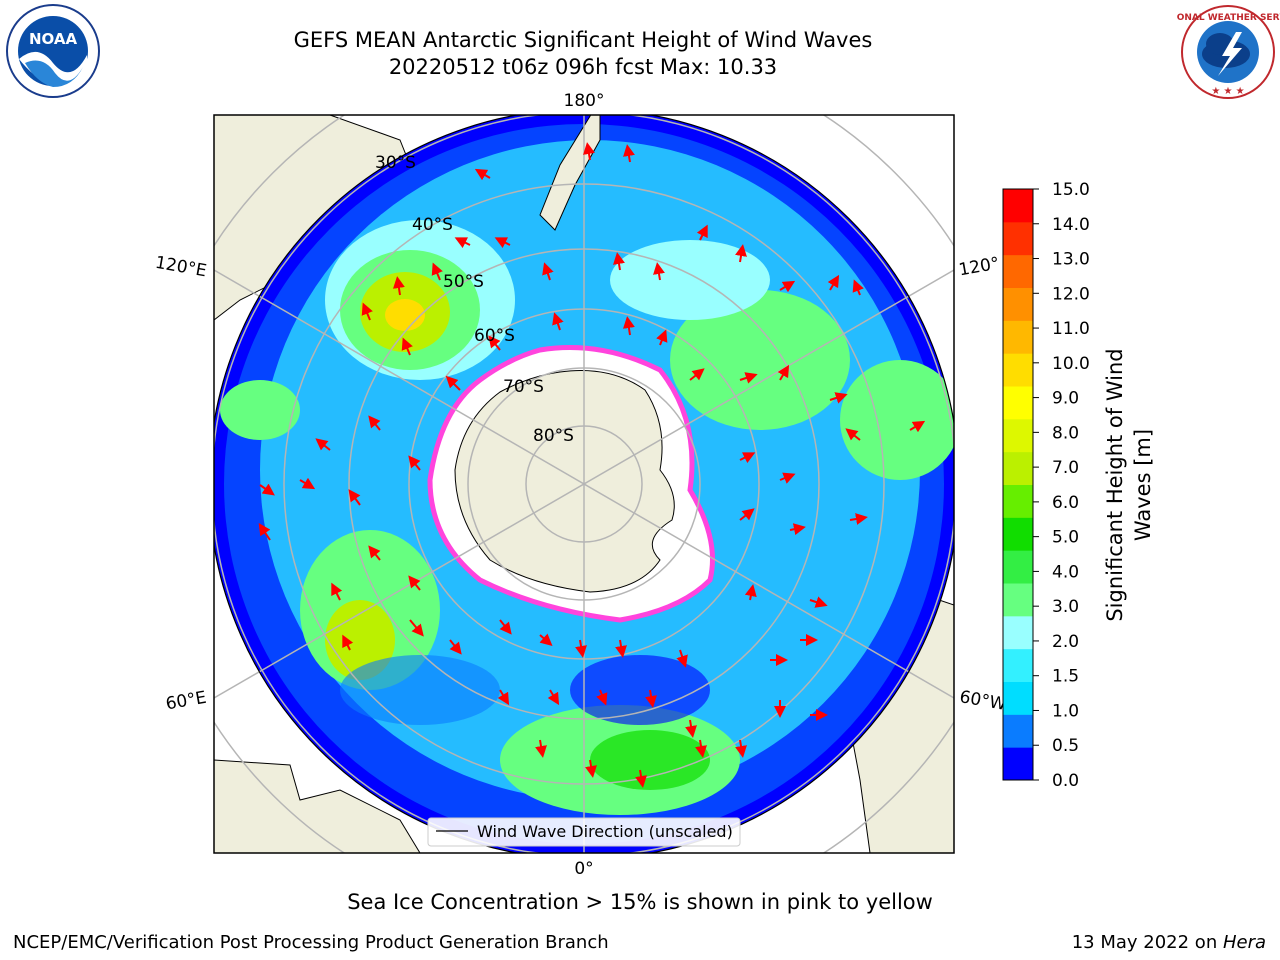 The width and height of the screenshot is (1280, 960). Describe the element at coordinates (1147, 942) in the screenshot. I see `footer-date-text: 13 May 2022 on` at that location.